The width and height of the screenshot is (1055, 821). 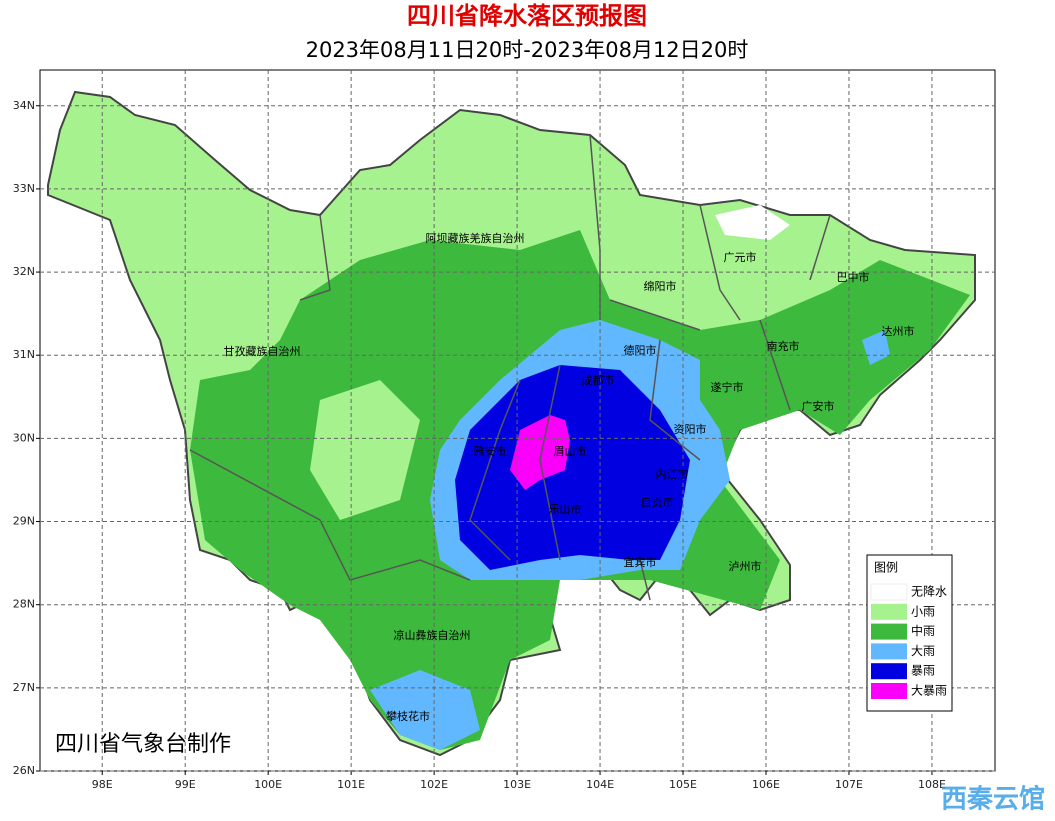 What do you see at coordinates (740, 257) in the screenshot?
I see `region-label: 广元市` at bounding box center [740, 257].